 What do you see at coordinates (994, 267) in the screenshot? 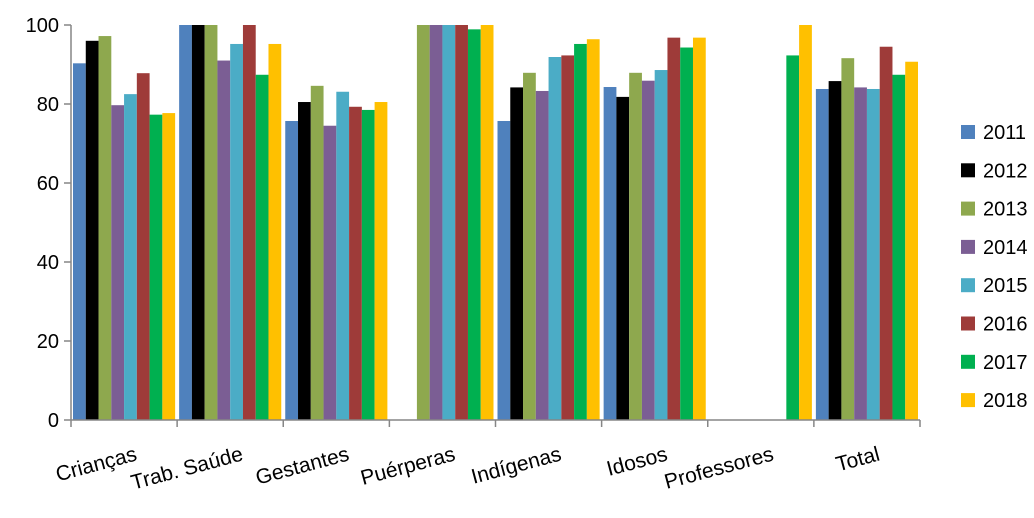
I see `legend: 2011 2012 2013 2014 2015 2016 2017 2018` at bounding box center [994, 267].